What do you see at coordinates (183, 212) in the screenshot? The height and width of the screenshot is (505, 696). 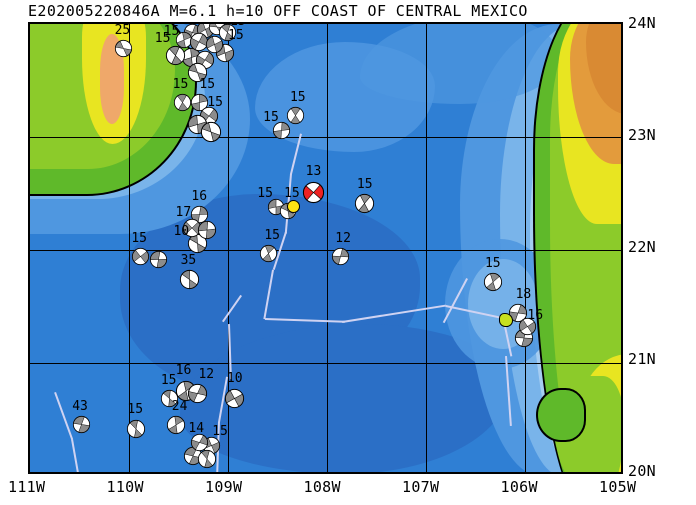 I see `depth-label: 17` at bounding box center [183, 212].